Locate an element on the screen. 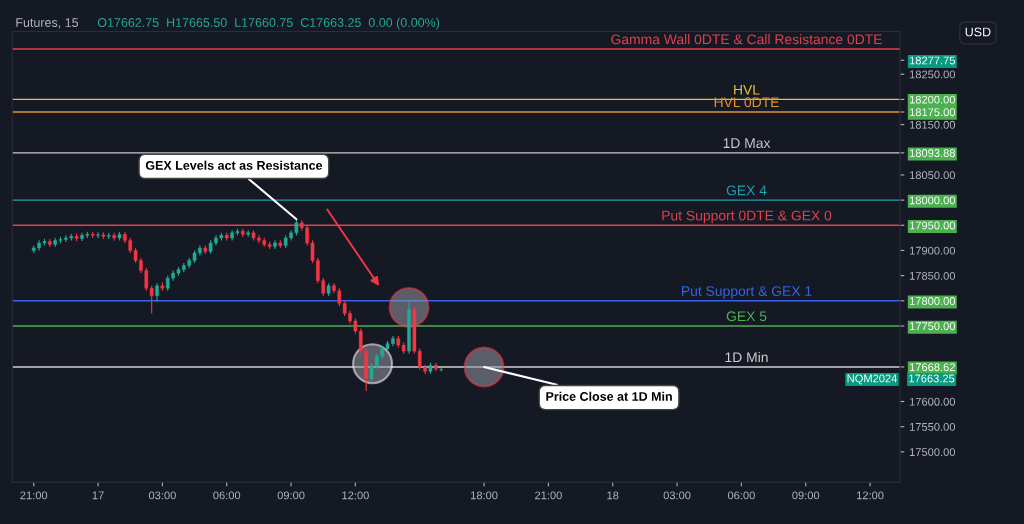 Image resolution: width=1024 pixels, height=524 pixels. y-tick-label: 18200.00 is located at coordinates (932, 99).